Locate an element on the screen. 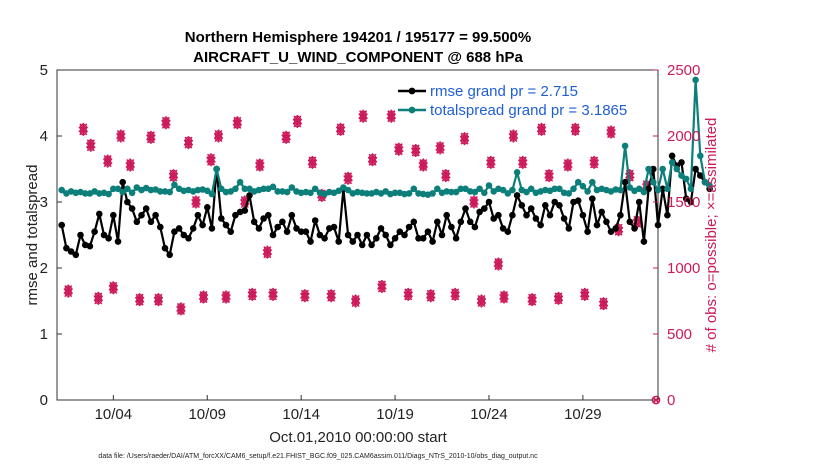 This screenshot has height=470, width=830. obs-marker-52-assimilated is located at coordinates (504, 299).